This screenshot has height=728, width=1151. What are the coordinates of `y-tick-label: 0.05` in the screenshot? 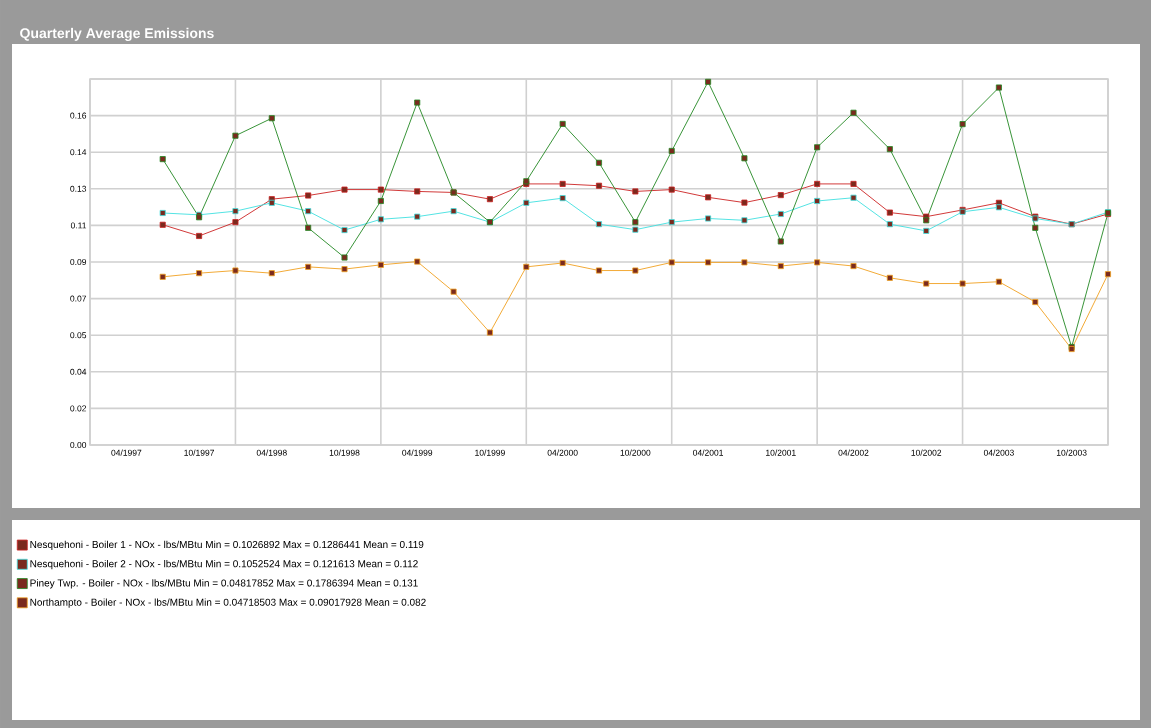 It's located at (78, 335).